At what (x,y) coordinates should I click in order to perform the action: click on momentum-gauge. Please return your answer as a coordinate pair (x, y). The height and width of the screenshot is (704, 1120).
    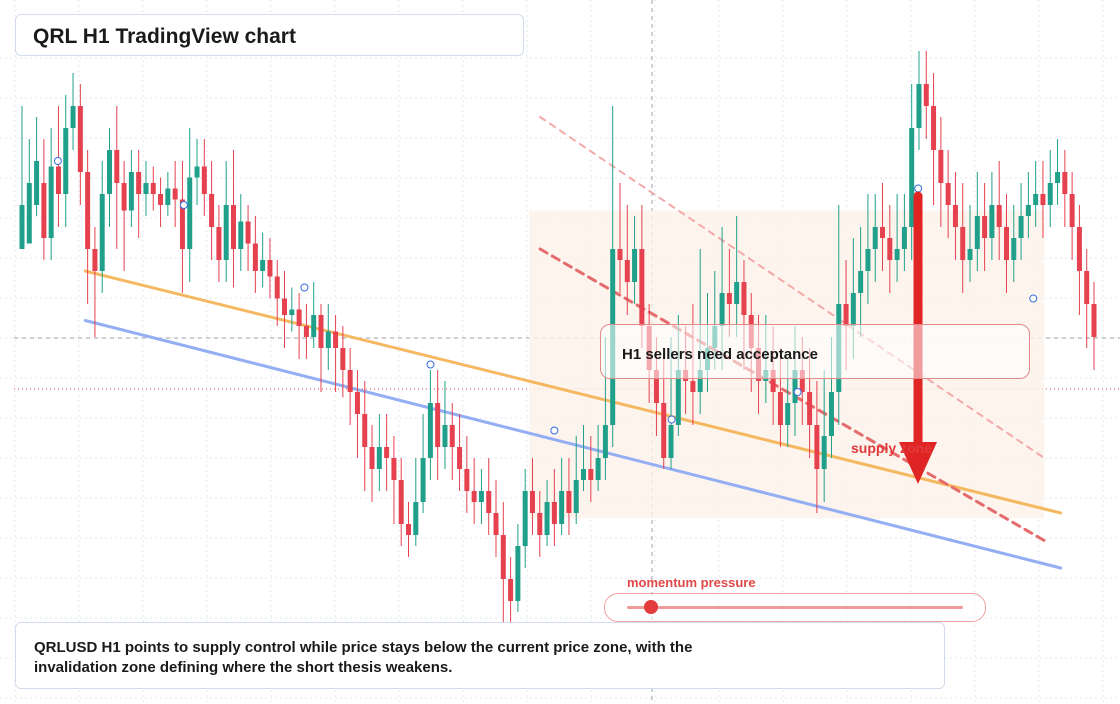
    Looking at the image, I should click on (795, 607).